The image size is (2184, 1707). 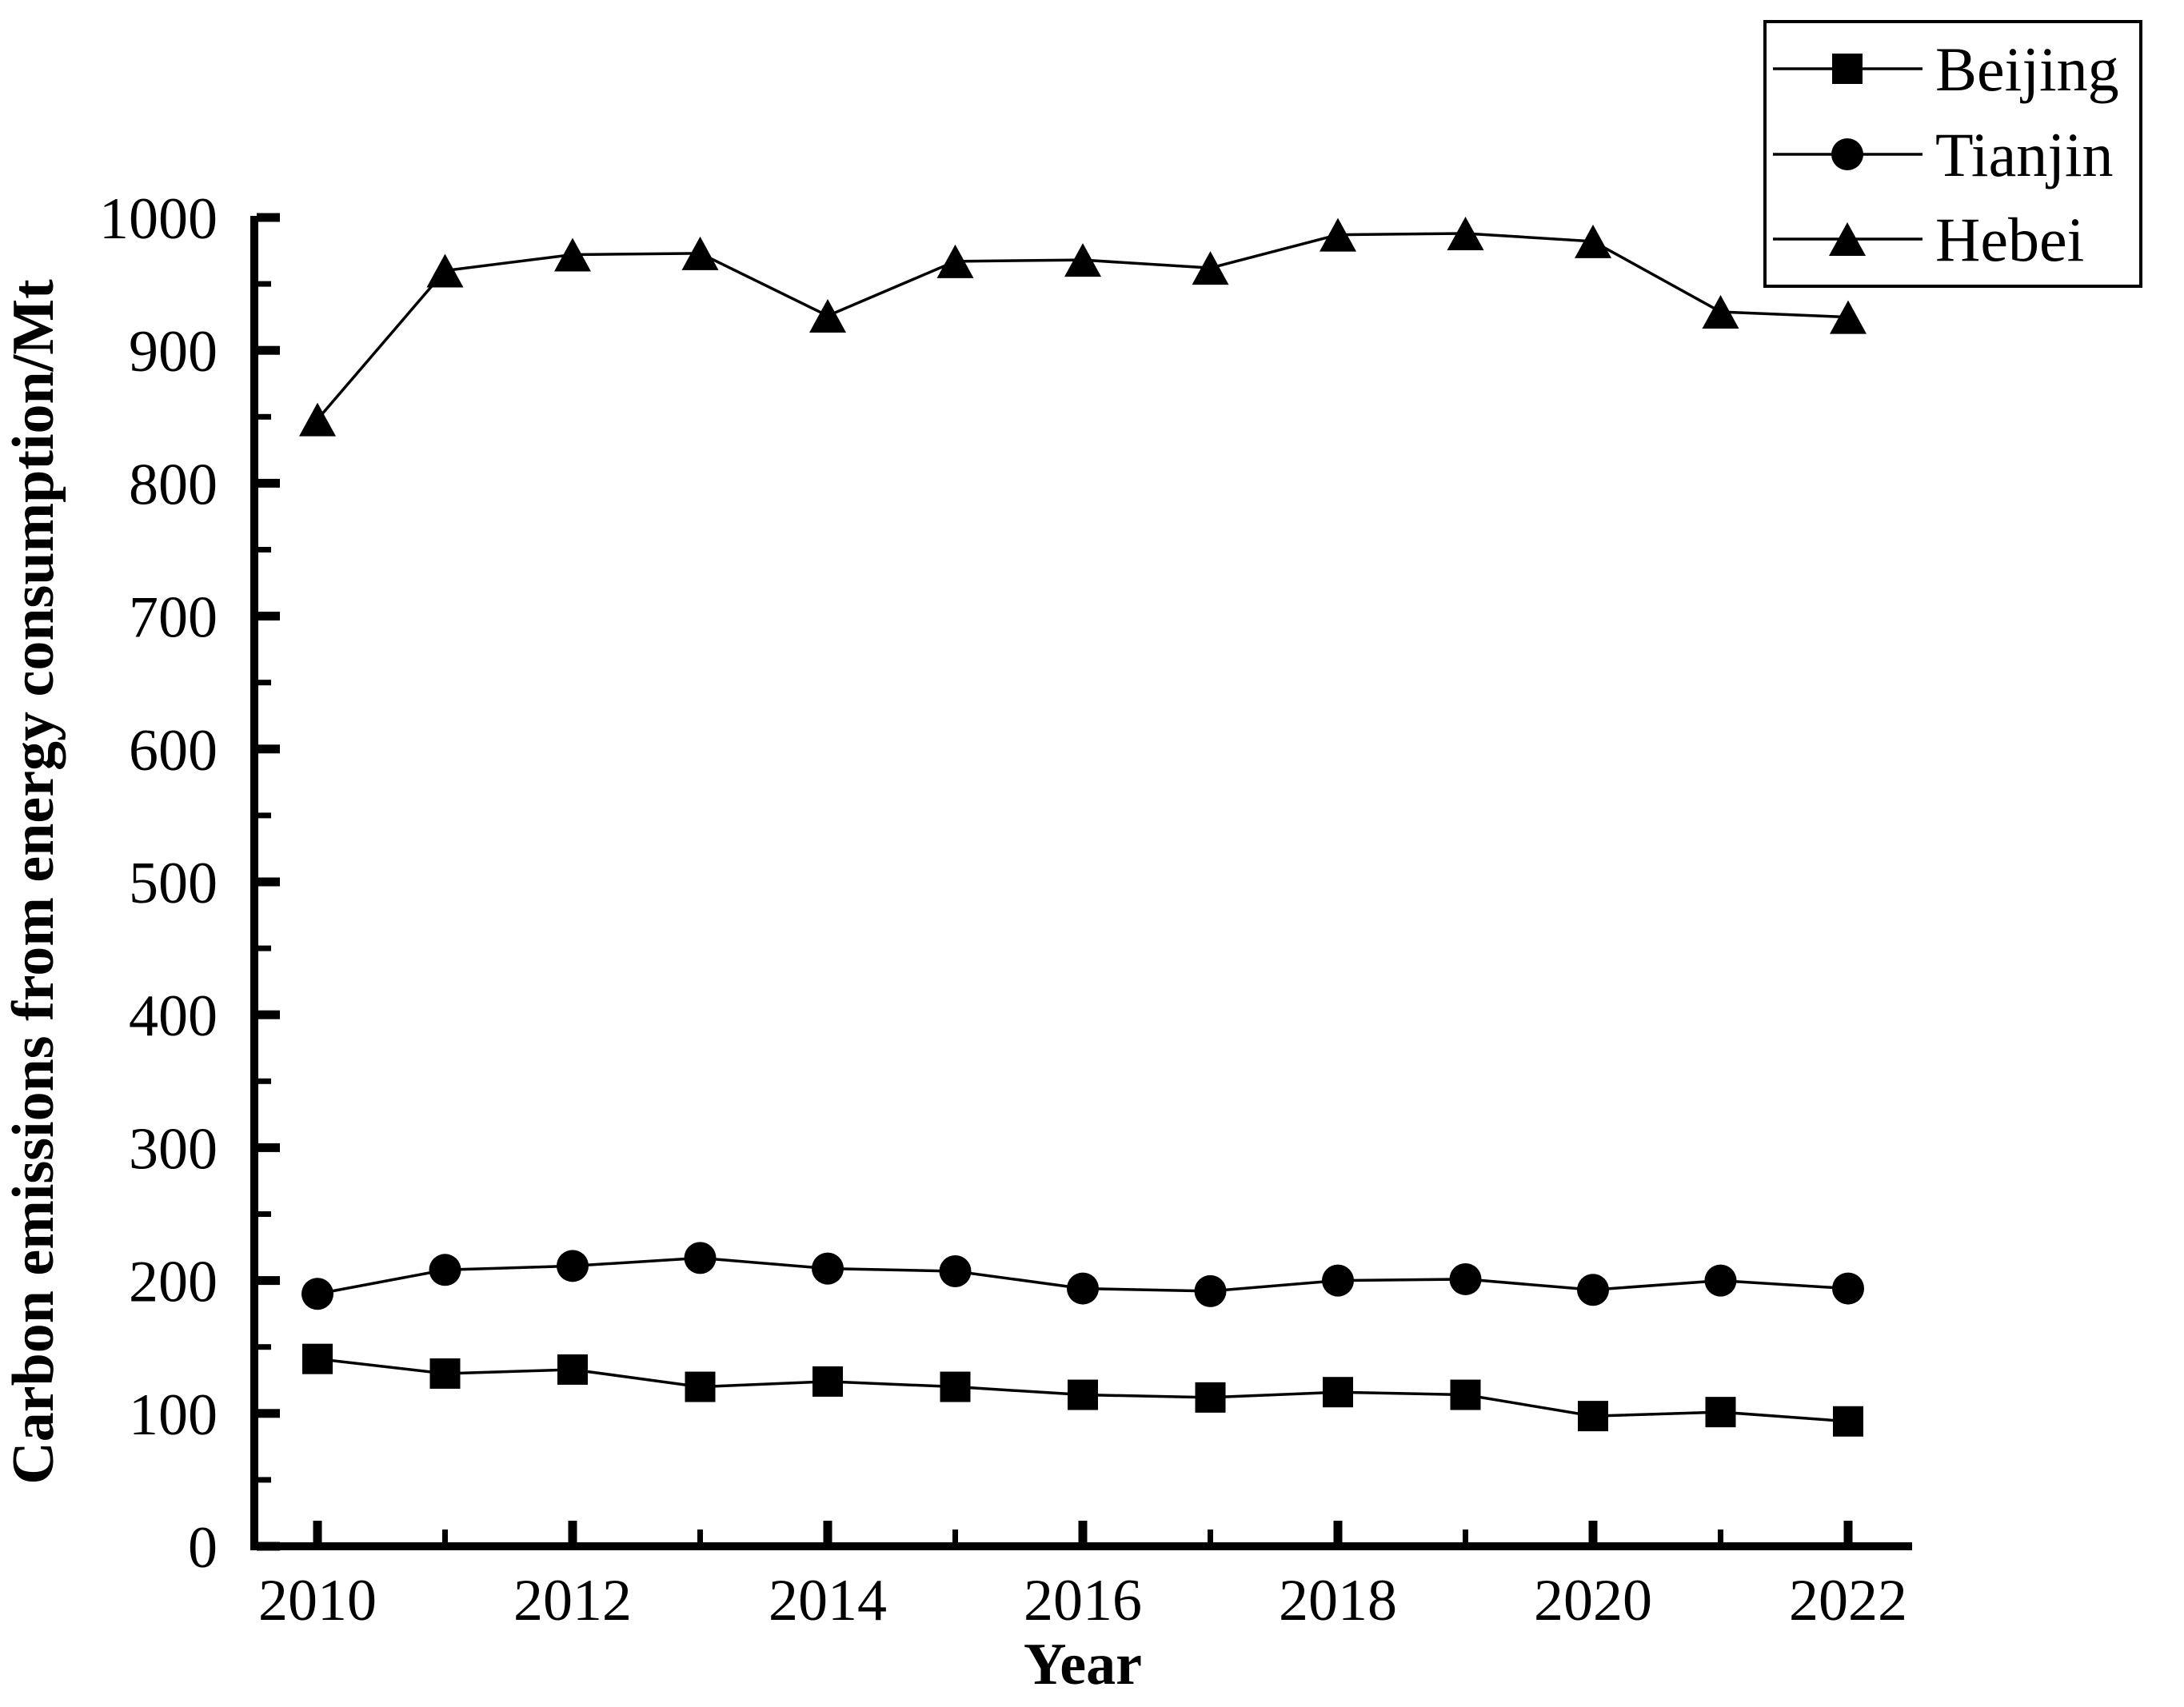 I want to click on y-tick-label: 500, so click(x=174, y=883).